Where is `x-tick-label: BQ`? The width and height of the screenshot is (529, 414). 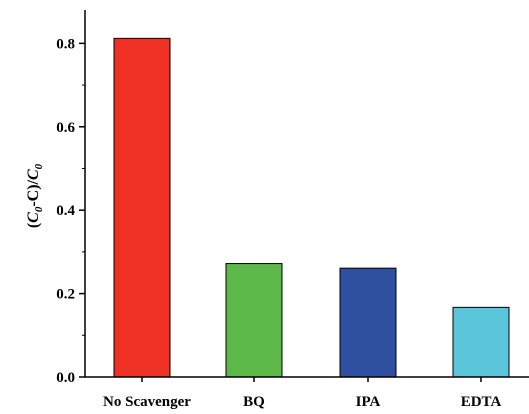
x-tick-label: BQ is located at coordinates (254, 402).